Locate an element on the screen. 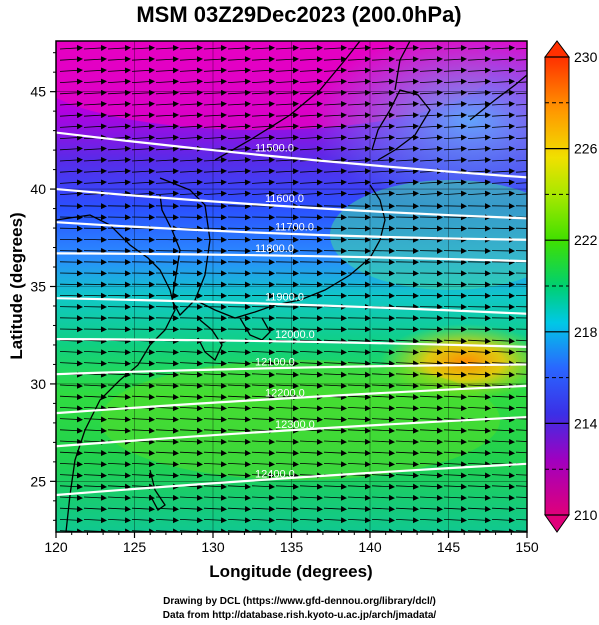 The width and height of the screenshot is (599, 625). x-tick-label: 120 is located at coordinates (56, 547).